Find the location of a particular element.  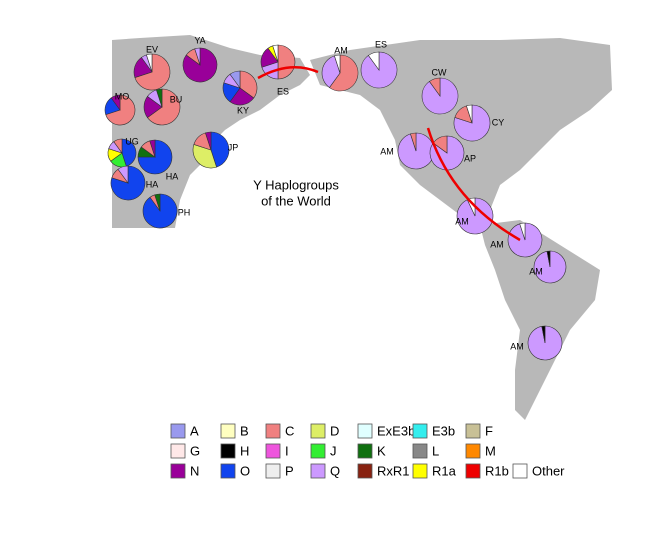

pie-label: BU is located at coordinates (176, 99).